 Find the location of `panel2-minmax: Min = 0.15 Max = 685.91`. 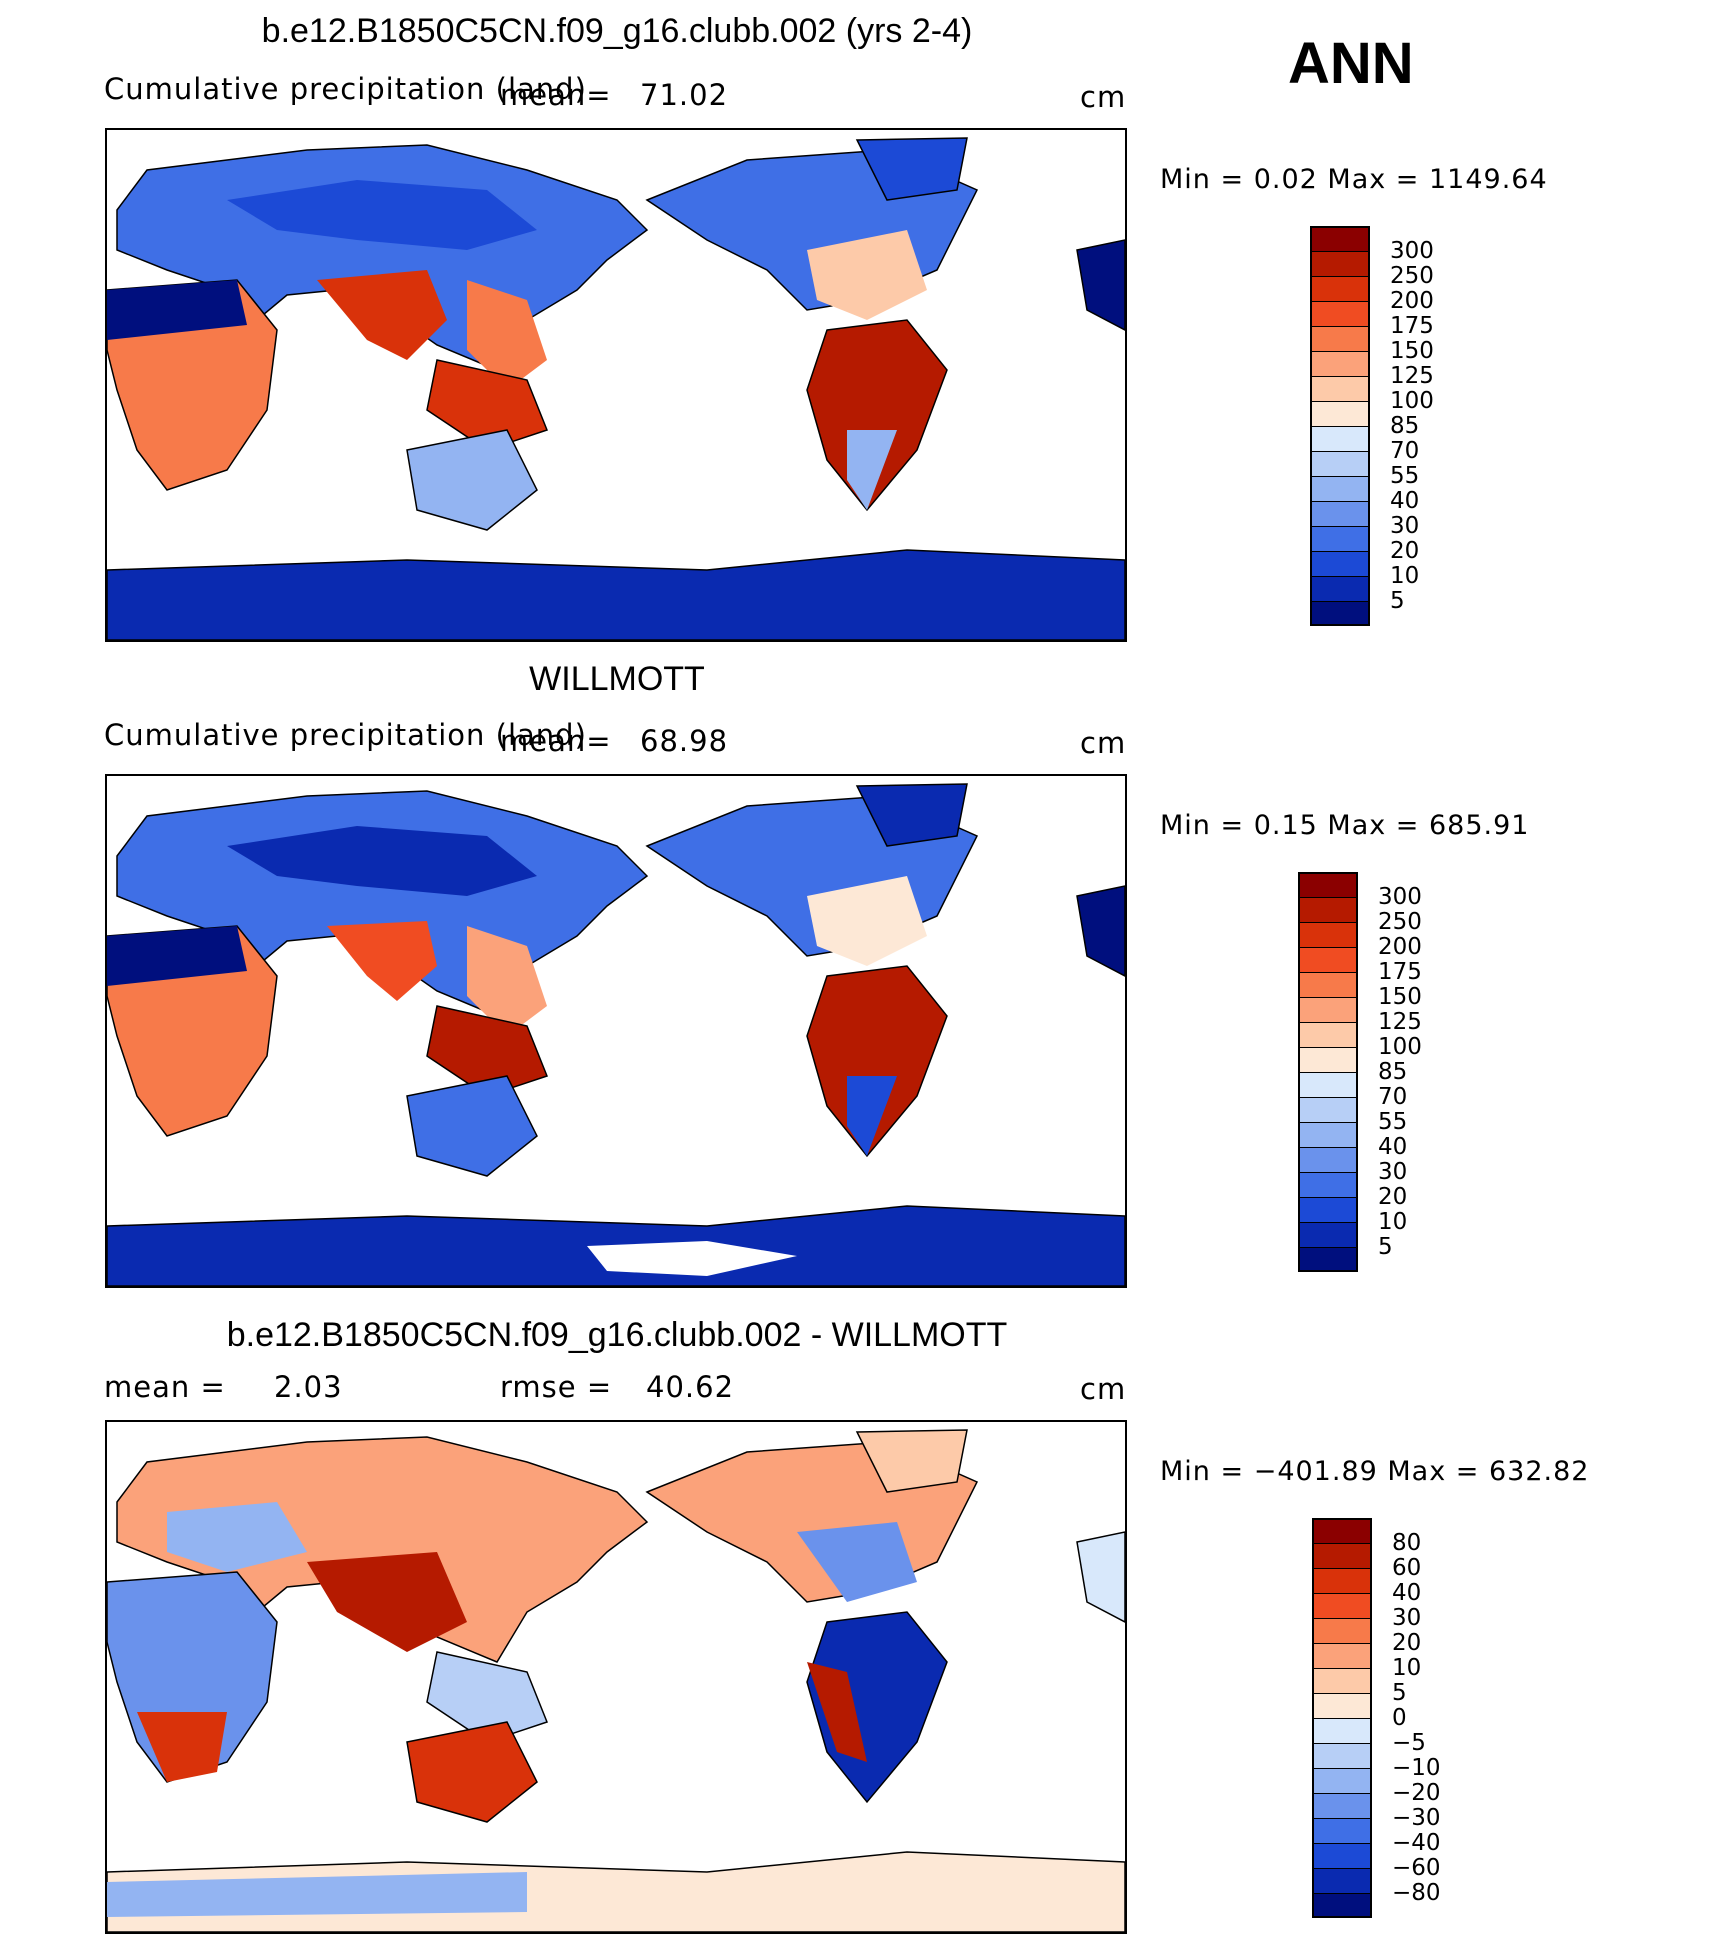

panel2-minmax: Min = 0.15 Max = 685.91 is located at coordinates (1345, 825).